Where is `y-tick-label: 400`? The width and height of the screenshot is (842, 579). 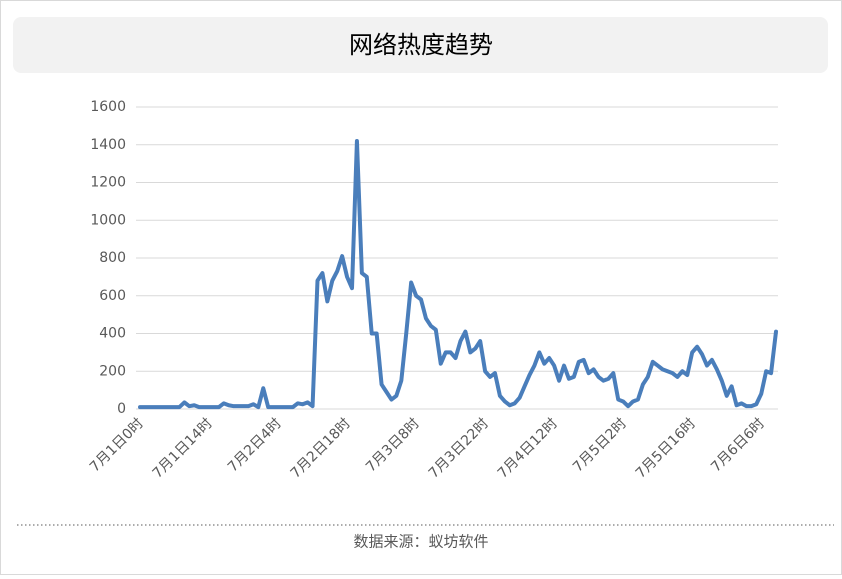
y-tick-label: 400 is located at coordinates (112, 334).